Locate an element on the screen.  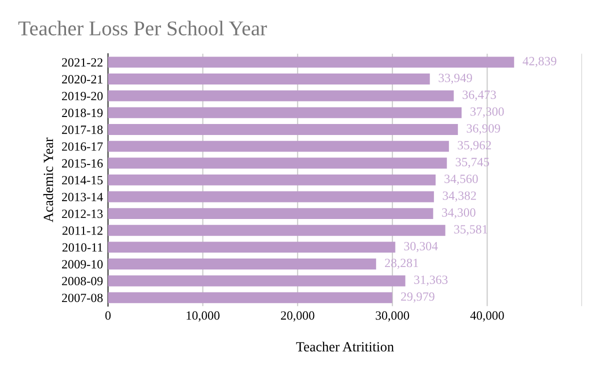
x-tick-label: 10,000 is located at coordinates (203, 316).